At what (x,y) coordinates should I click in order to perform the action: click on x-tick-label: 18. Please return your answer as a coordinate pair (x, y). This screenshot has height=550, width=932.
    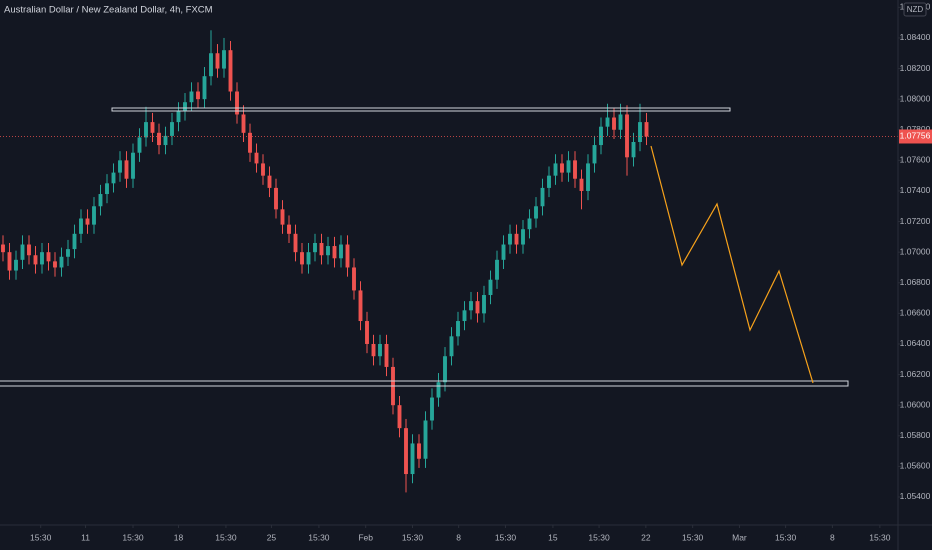
    Looking at the image, I should click on (179, 537).